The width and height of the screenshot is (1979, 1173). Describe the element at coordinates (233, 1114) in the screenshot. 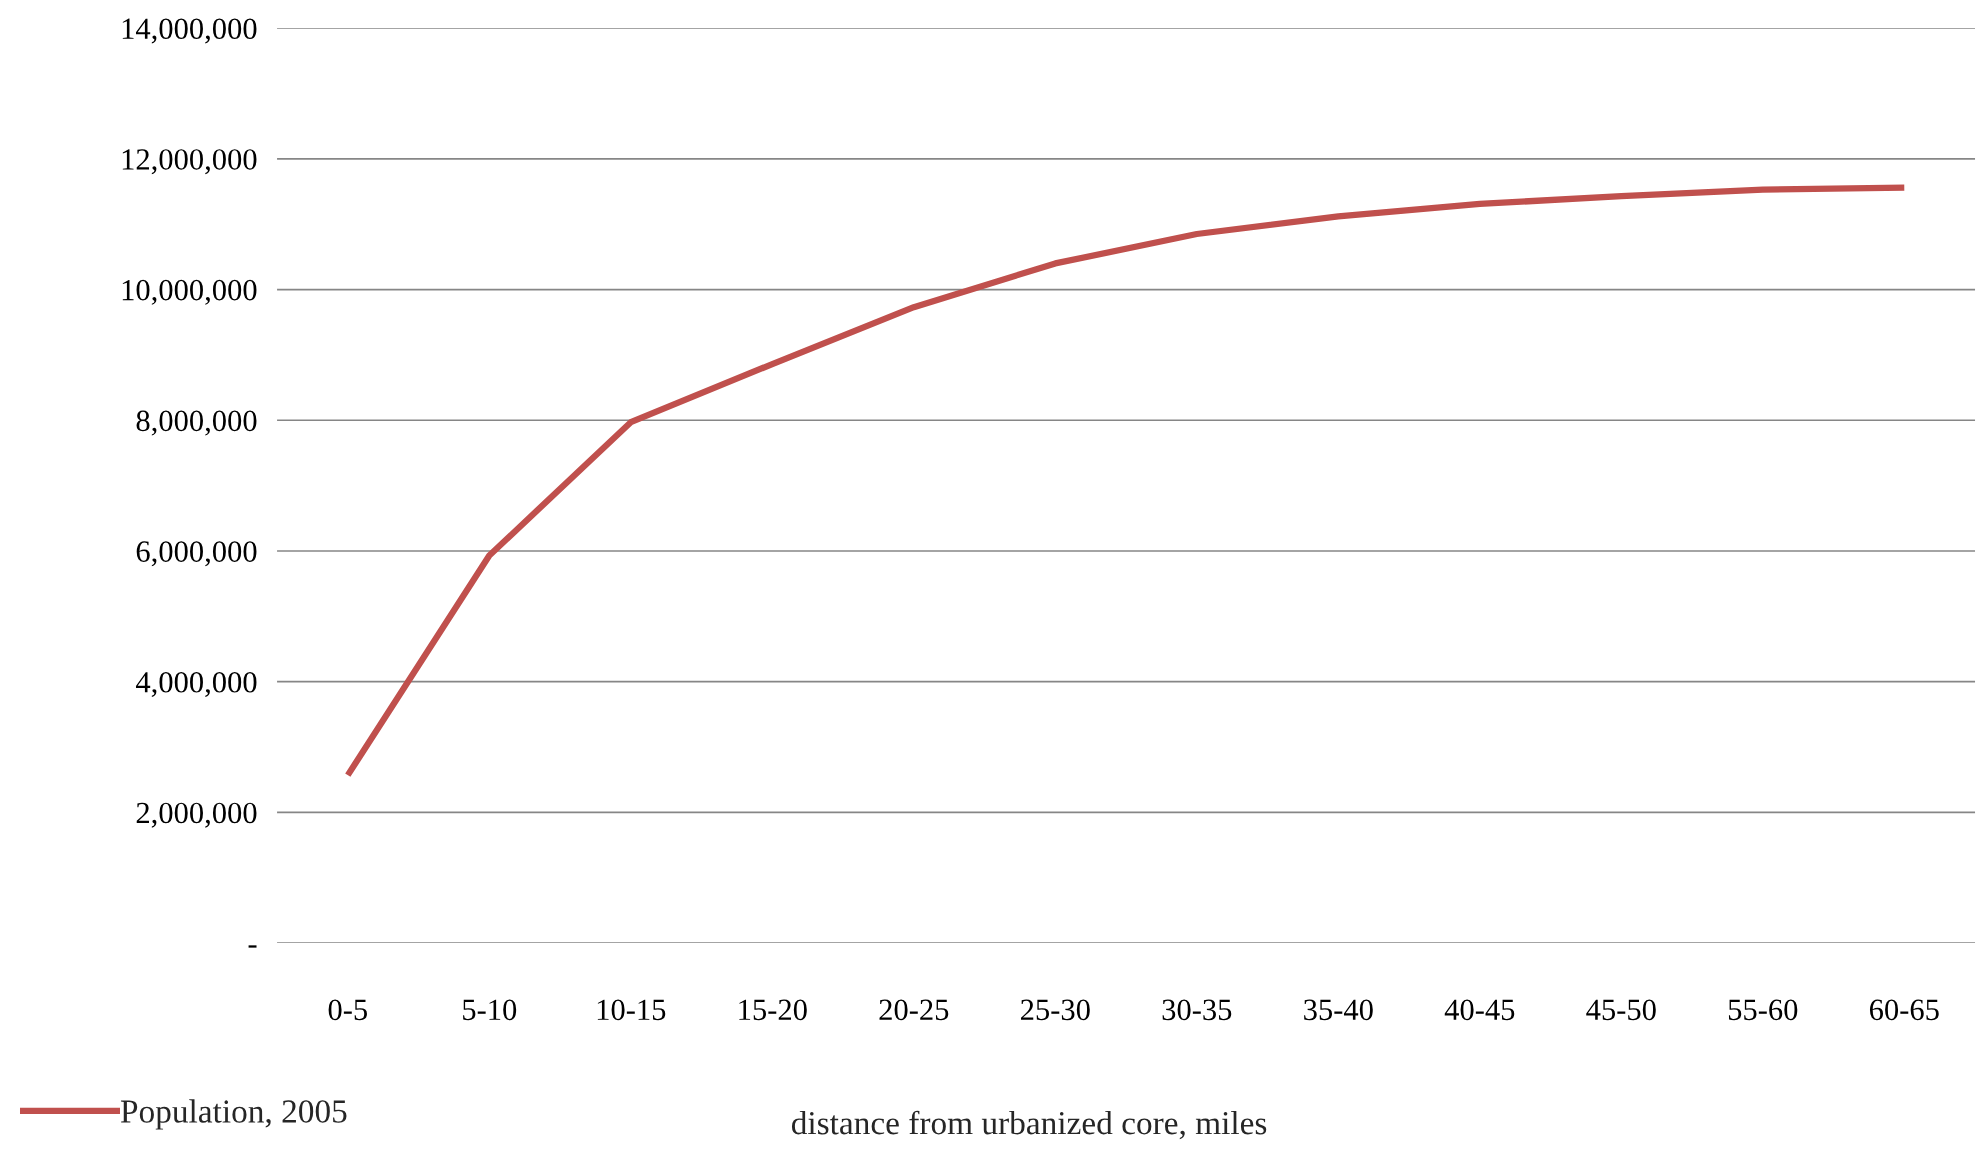

I see `legend-label: Population, 2005` at that location.